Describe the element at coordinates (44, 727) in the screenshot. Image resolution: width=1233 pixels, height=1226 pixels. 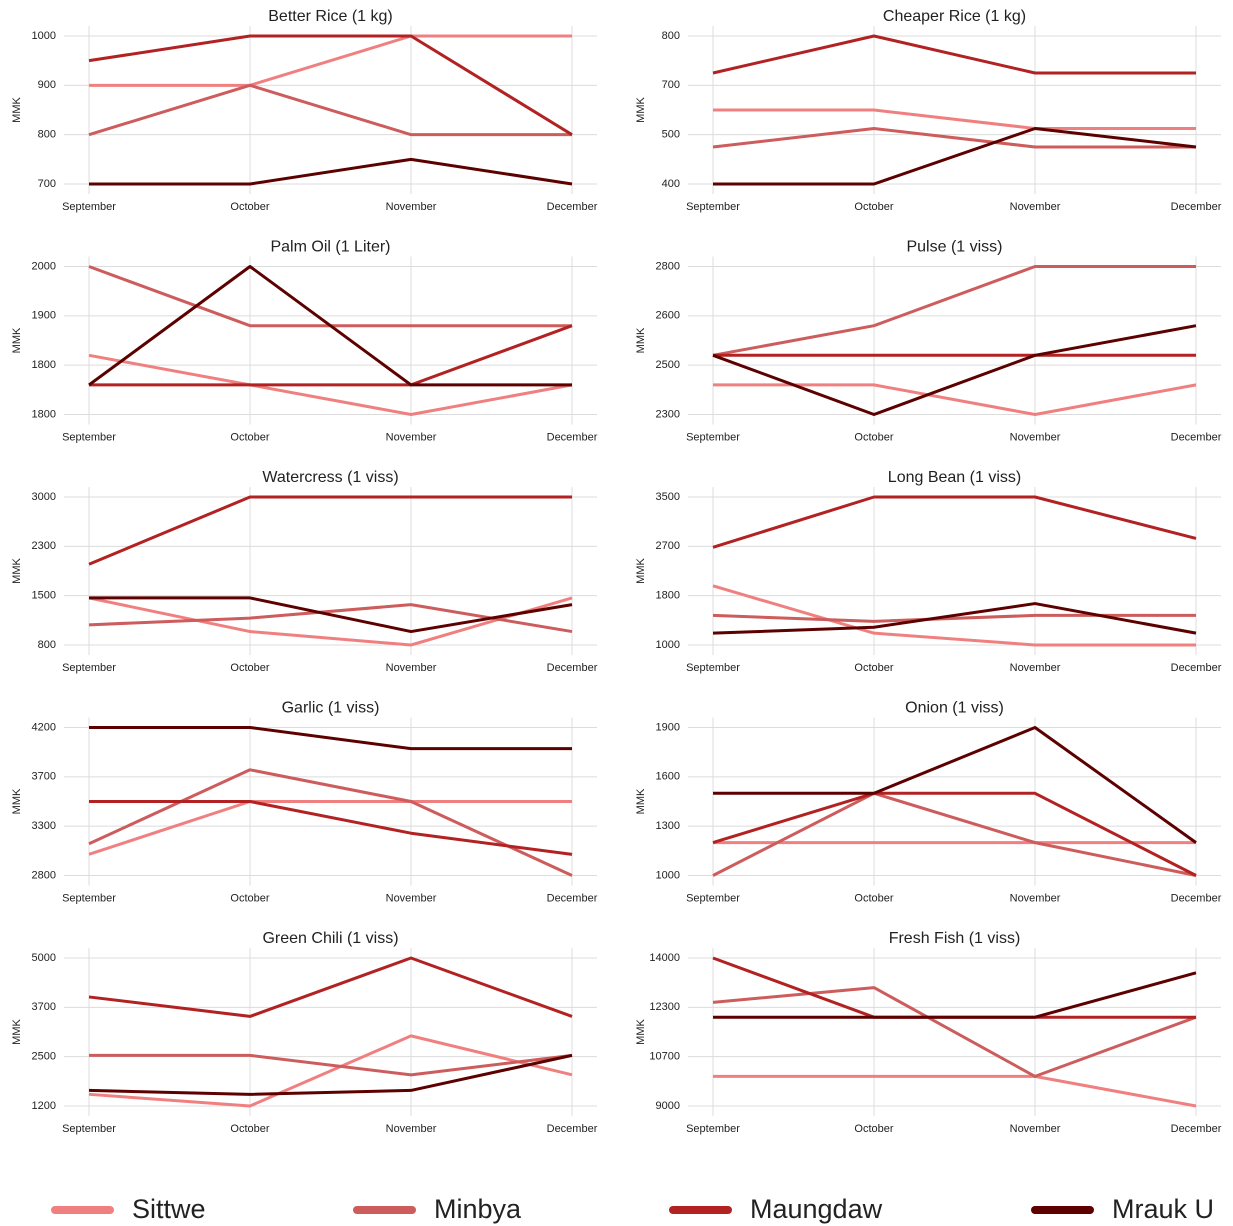
I see `y-tick-label: 4200` at that location.